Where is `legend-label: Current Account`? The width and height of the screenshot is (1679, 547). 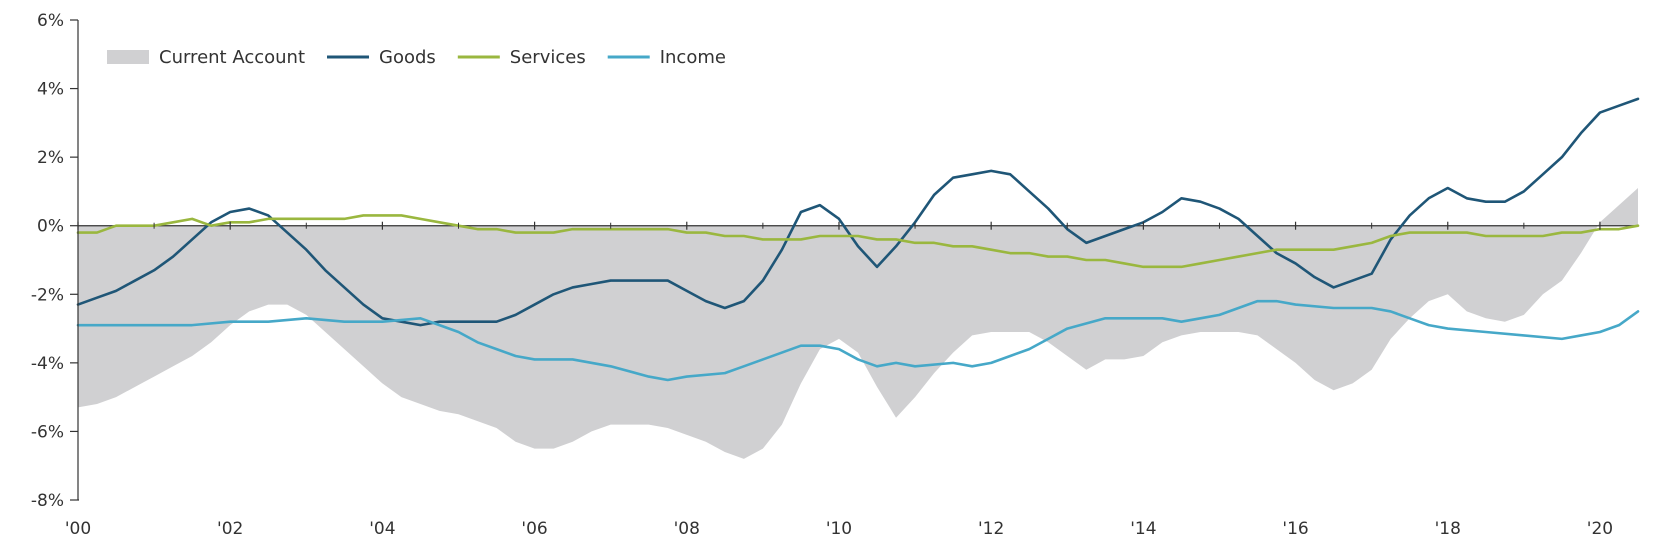
legend-label: Current Account is located at coordinates (232, 57).